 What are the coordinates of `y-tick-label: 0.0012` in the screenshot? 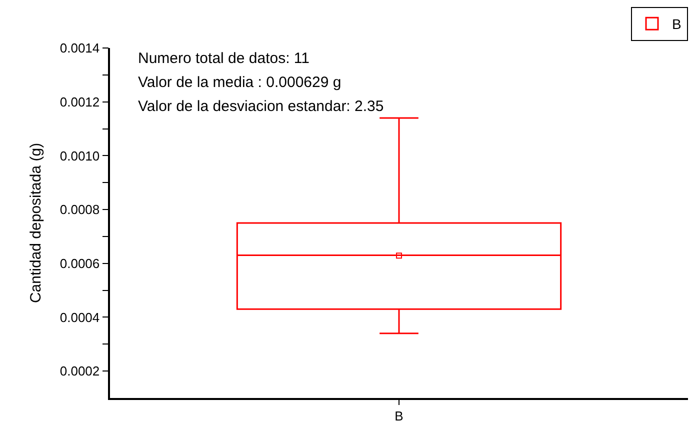 It's located at (80, 102).